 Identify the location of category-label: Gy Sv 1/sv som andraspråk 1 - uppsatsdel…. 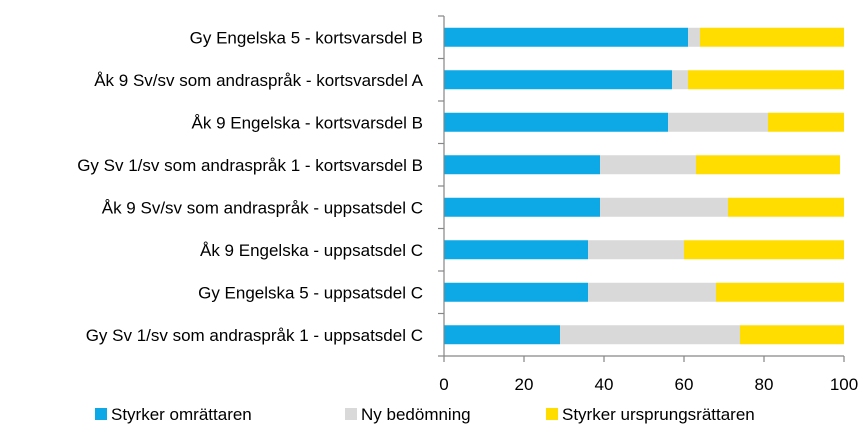
(254, 335).